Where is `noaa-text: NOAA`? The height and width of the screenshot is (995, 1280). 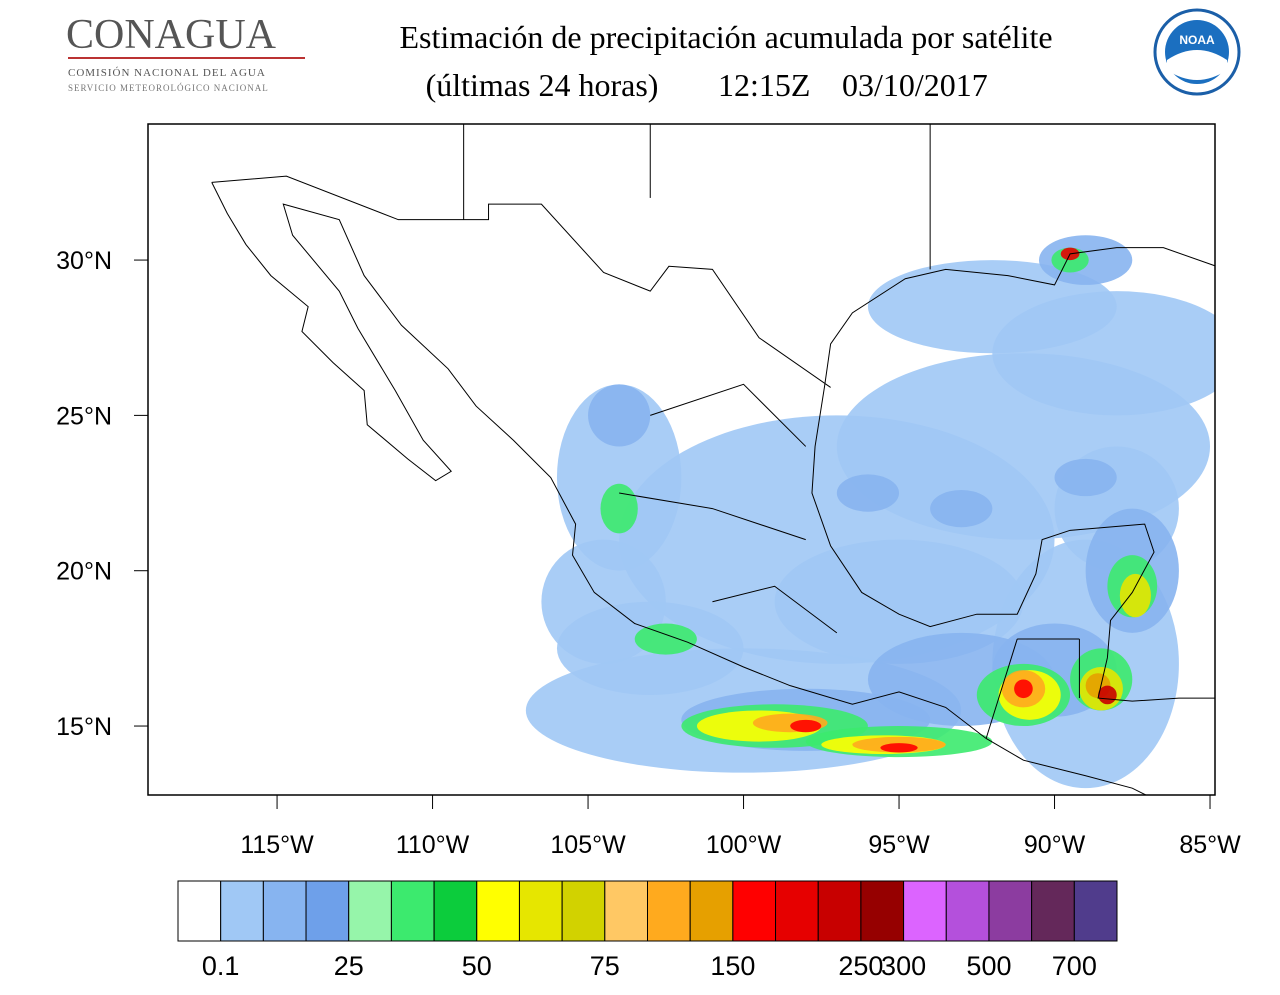 noaa-text: NOAA is located at coordinates (1197, 40).